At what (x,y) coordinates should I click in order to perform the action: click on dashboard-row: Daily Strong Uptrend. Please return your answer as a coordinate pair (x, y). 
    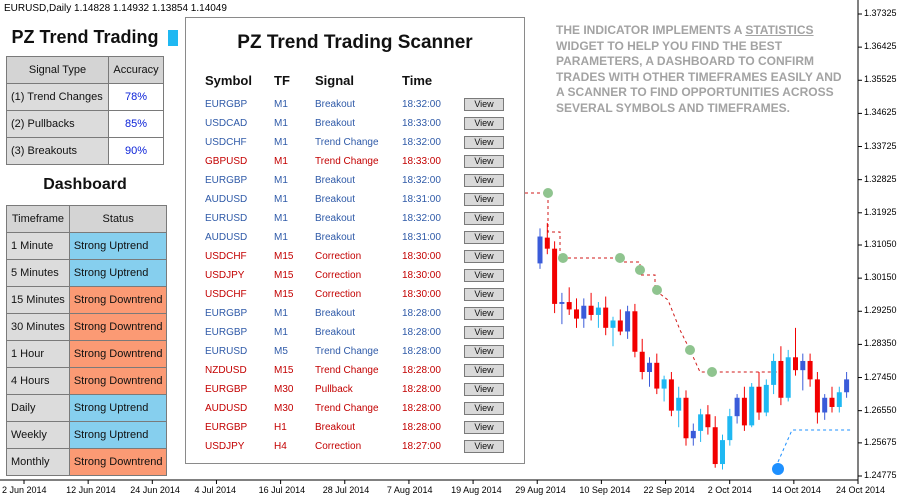
    Looking at the image, I should click on (87, 408).